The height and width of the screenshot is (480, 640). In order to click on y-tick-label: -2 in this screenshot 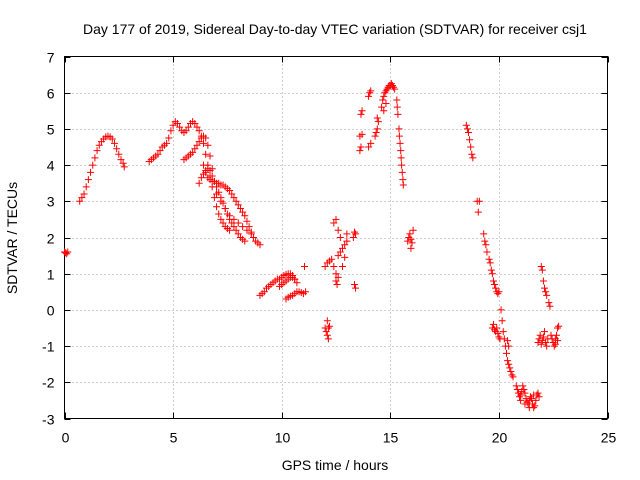, I will do `click(48, 383)`.